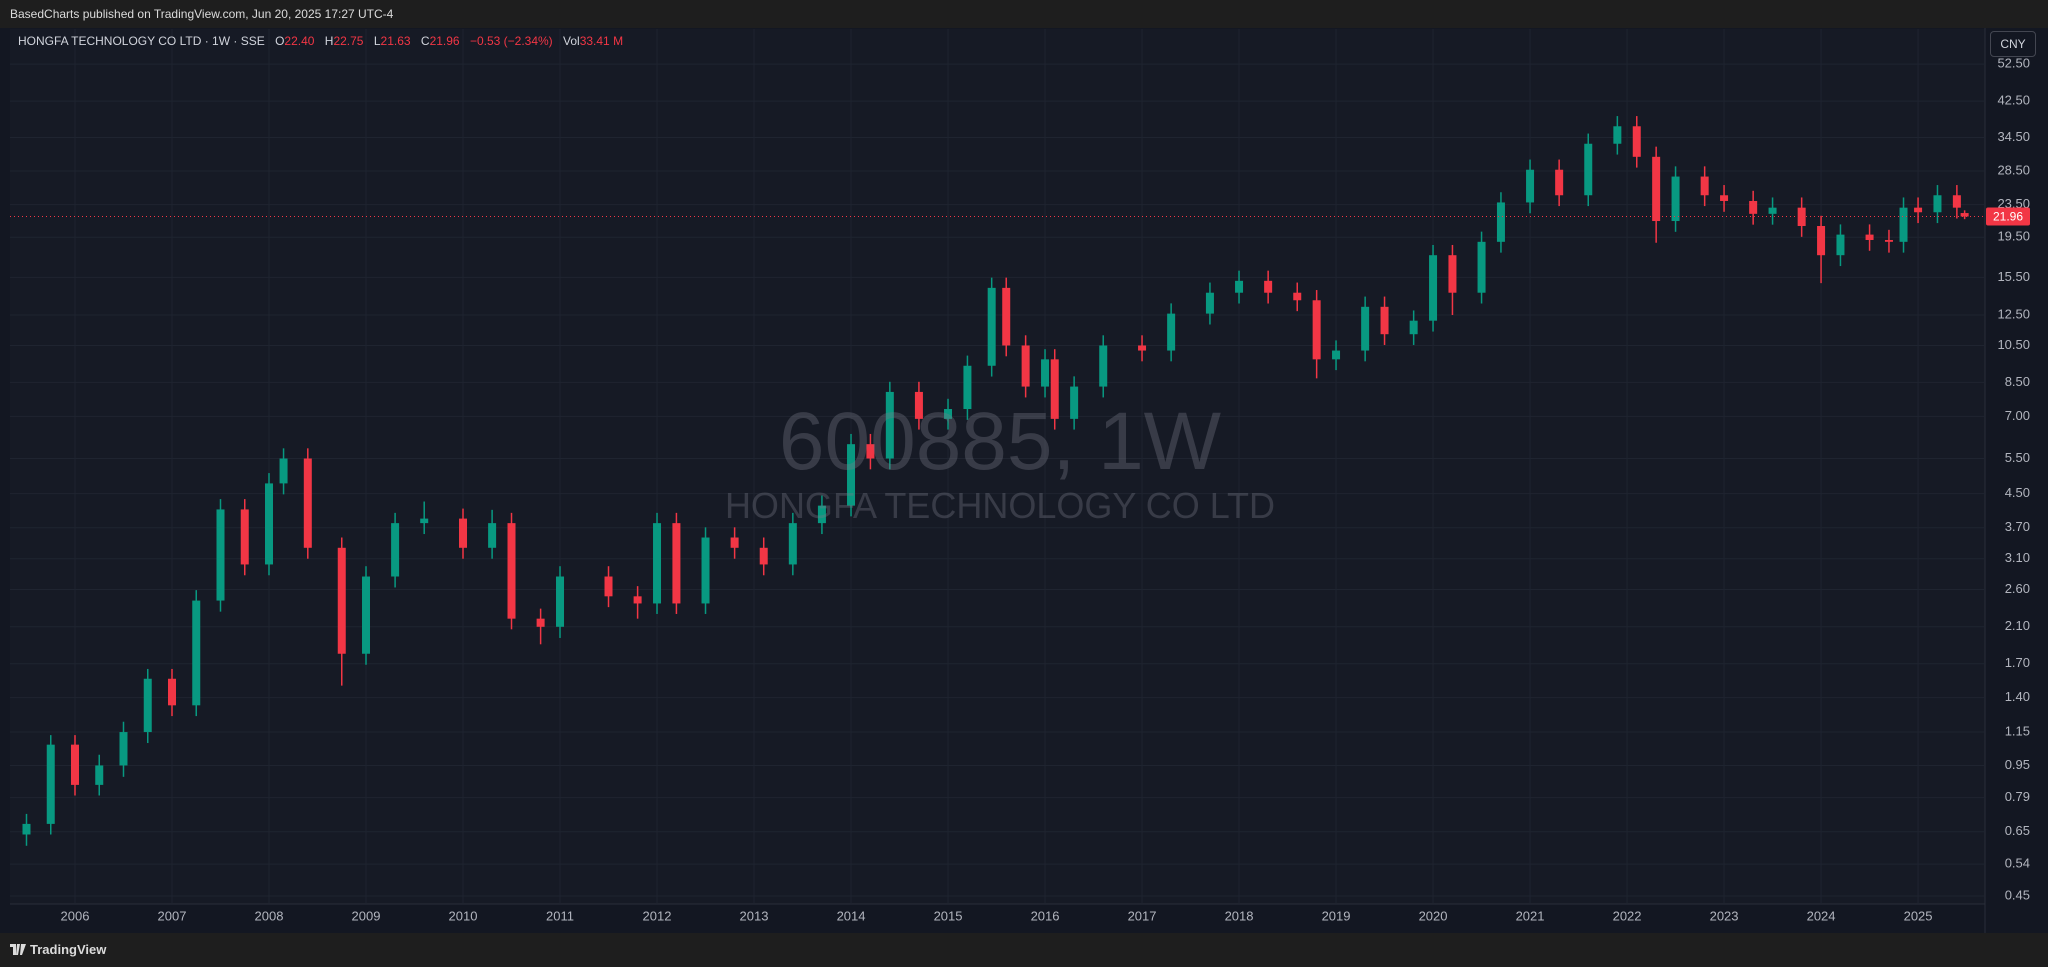  Describe the element at coordinates (1239, 915) in the screenshot. I see `x-tick-label: 2018` at that location.